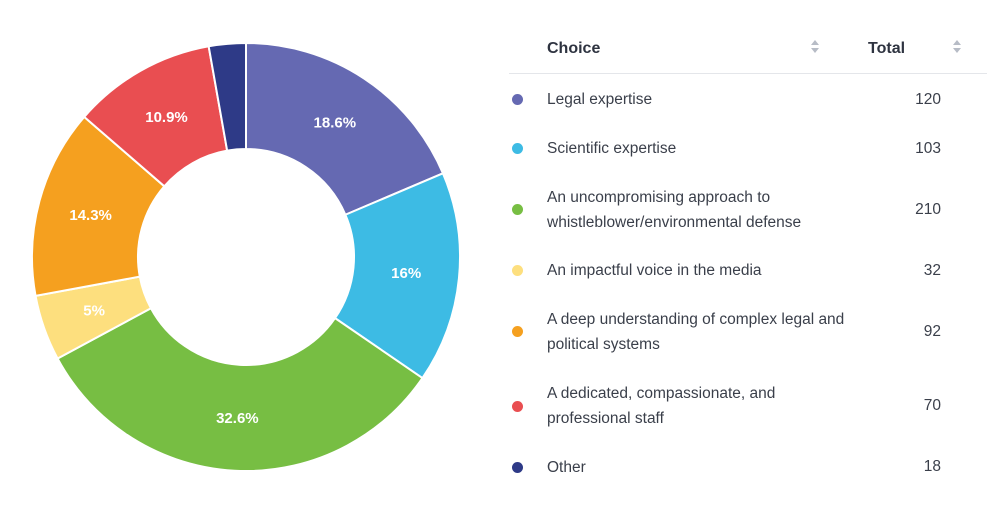 The height and width of the screenshot is (514, 1000). Describe the element at coordinates (90, 215) in the screenshot. I see `slice-percent-label: 14.3%` at that location.